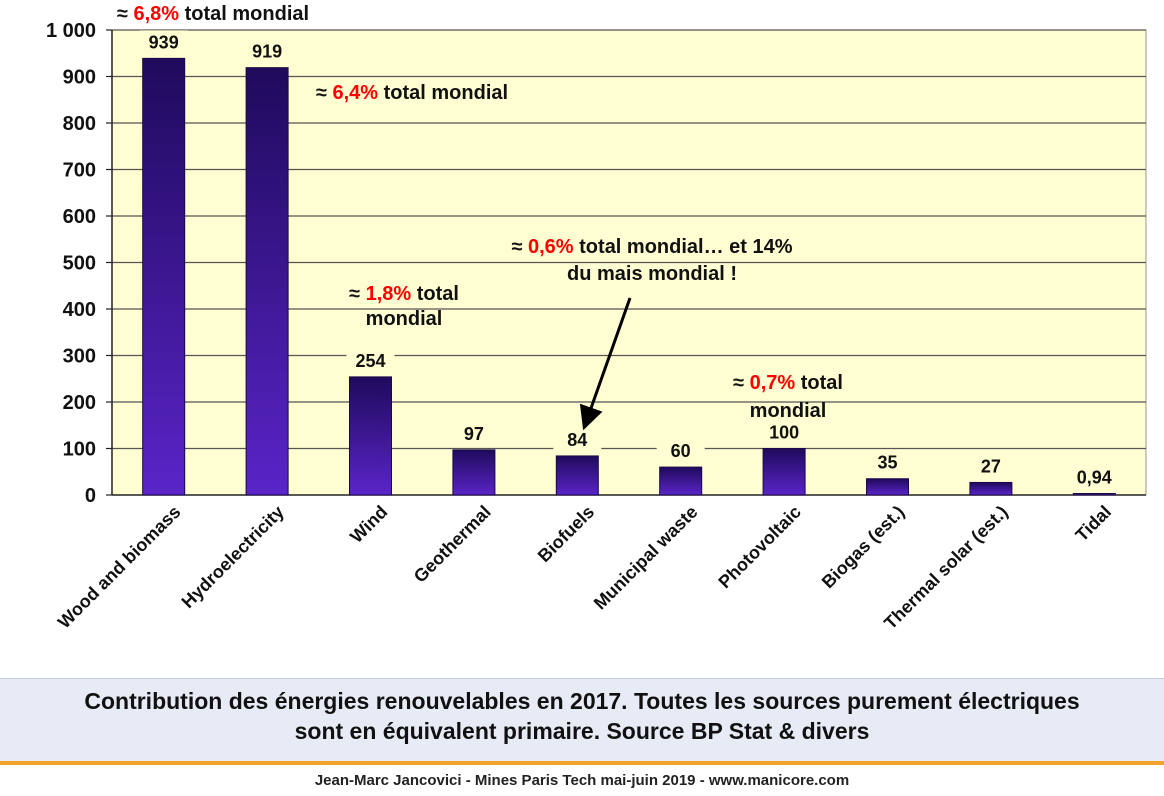  I want to click on category-label: Biofuels, so click(566, 534).